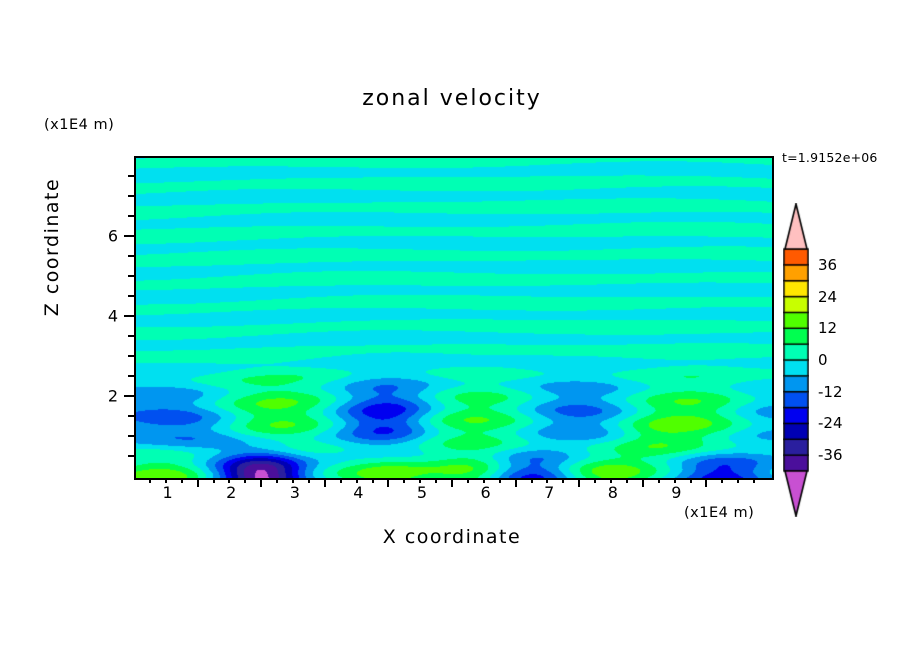 The width and height of the screenshot is (904, 654). I want to click on y-axis-unit-label: (x1E4 m), so click(79, 125).